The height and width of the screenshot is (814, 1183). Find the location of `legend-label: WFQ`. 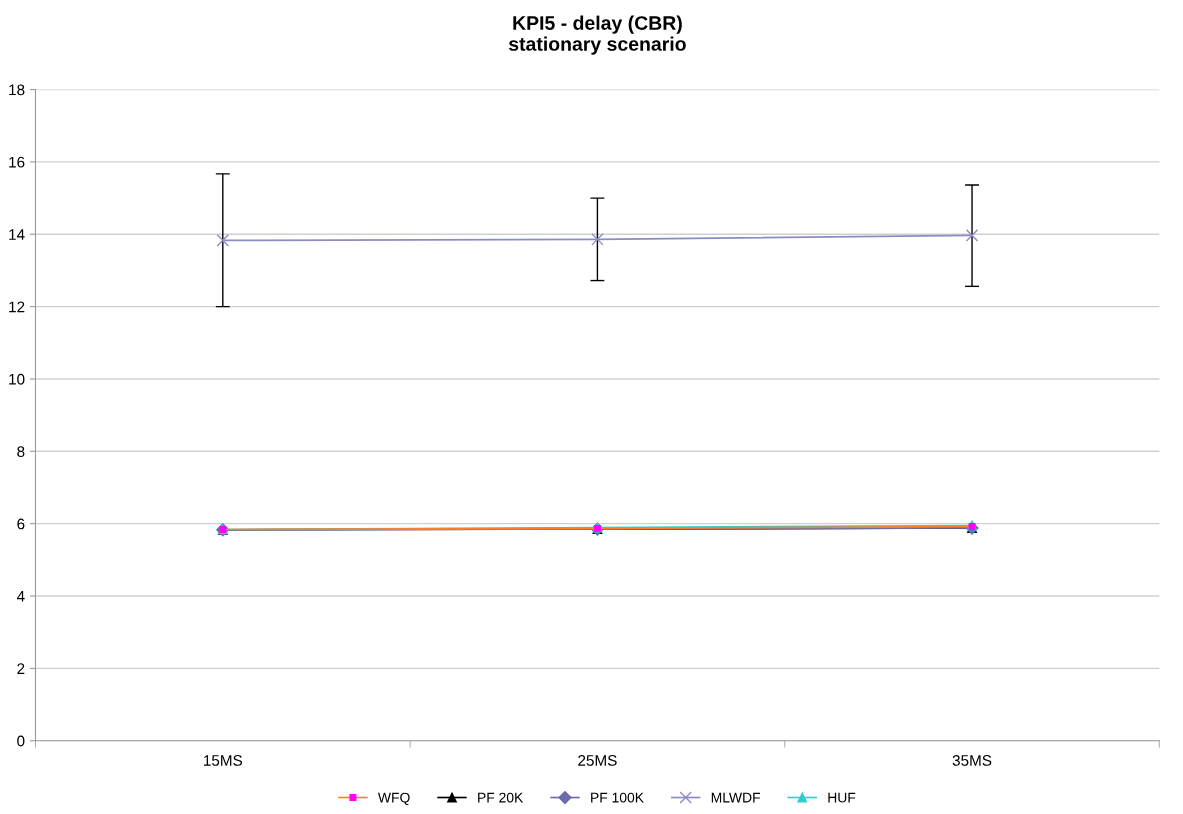

legend-label: WFQ is located at coordinates (393, 798).